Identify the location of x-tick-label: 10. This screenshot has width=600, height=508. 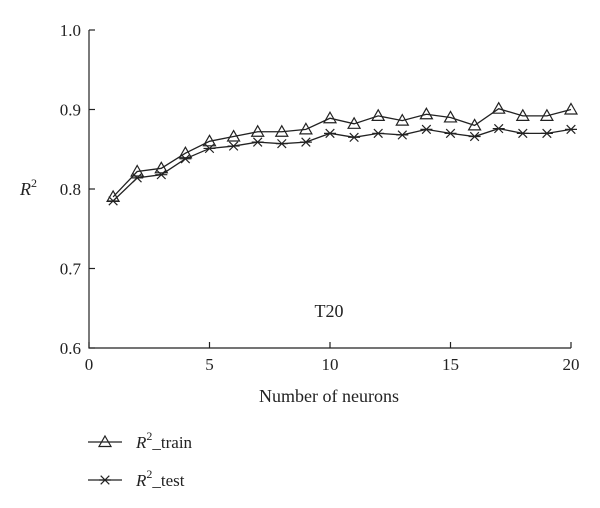
(330, 364).